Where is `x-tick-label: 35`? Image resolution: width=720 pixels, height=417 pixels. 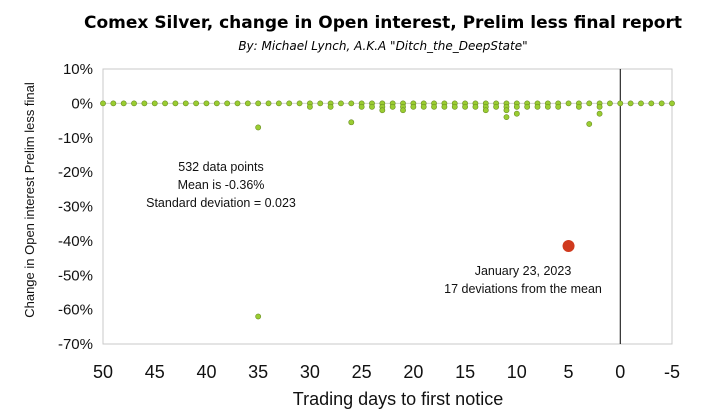 x-tick-label: 35 is located at coordinates (258, 372).